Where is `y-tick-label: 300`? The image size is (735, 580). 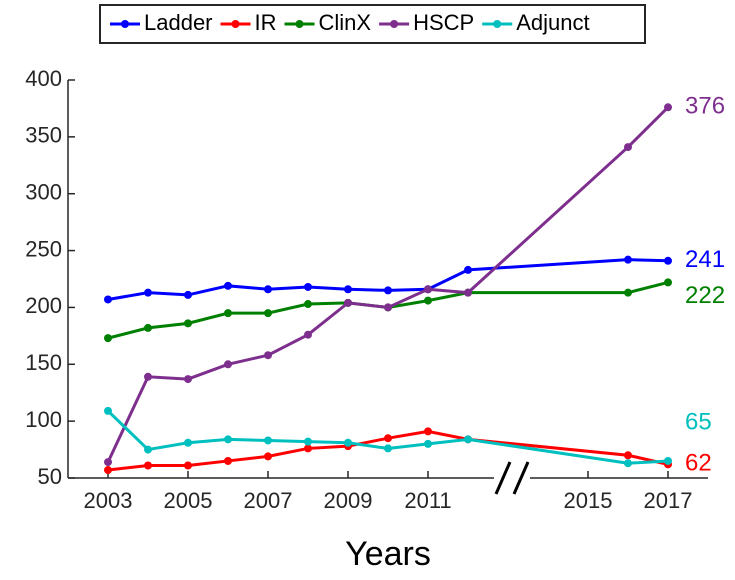
y-tick-label: 300 is located at coordinates (43, 192).